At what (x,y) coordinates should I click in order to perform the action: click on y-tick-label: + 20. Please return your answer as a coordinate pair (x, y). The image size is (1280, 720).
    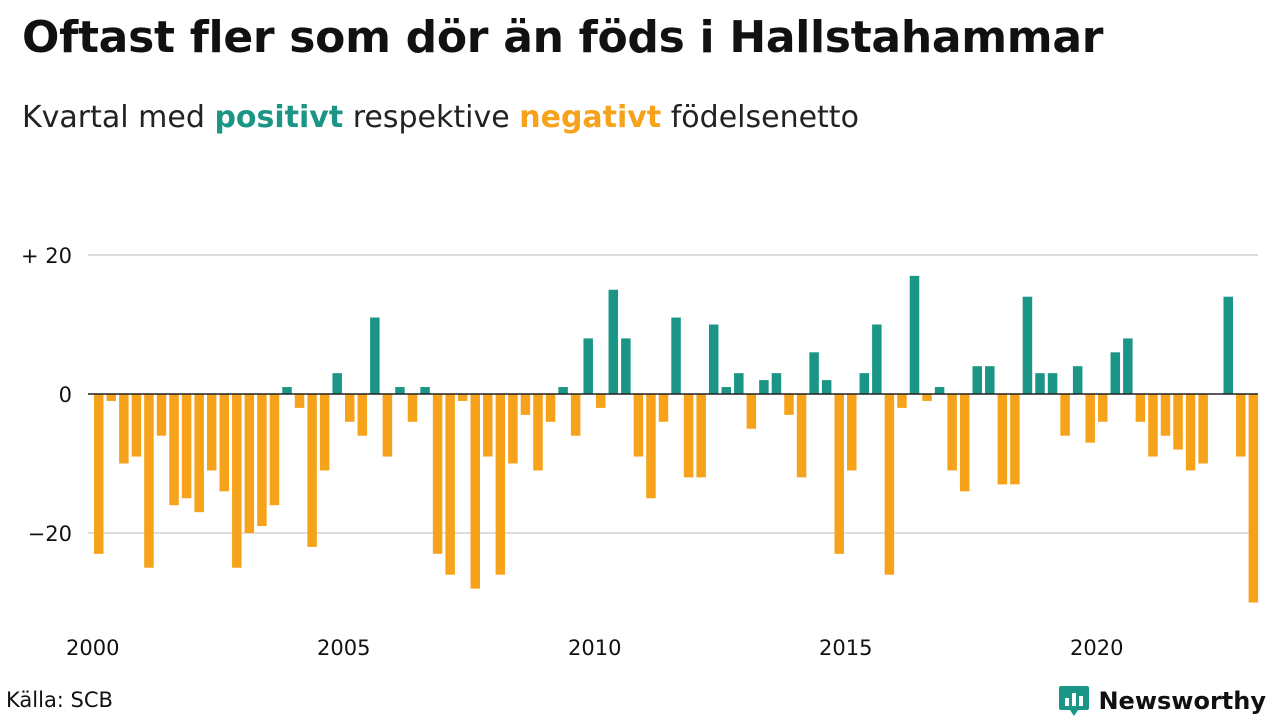
    Looking at the image, I should click on (46, 256).